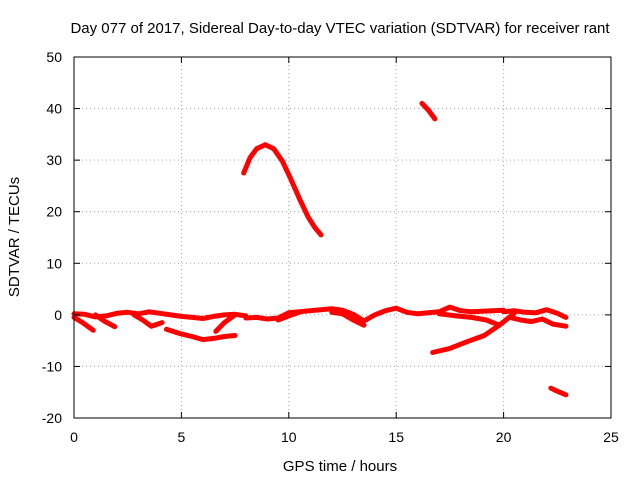 The height and width of the screenshot is (480, 640). I want to click on x-tick-label: 25, so click(611, 437).